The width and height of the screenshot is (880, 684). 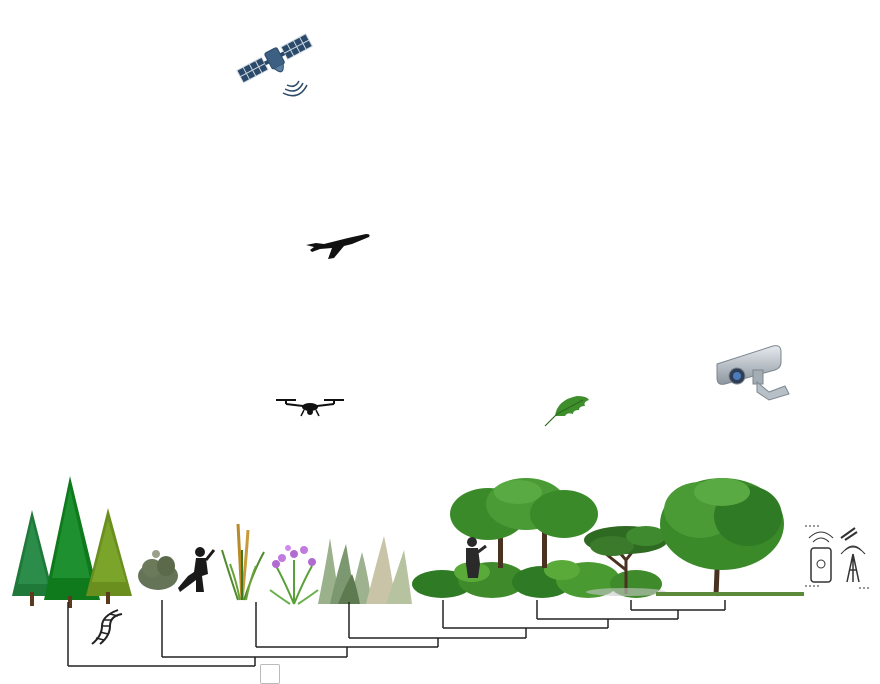 What do you see at coordinates (159, 569) in the screenshot?
I see `shrub-icon` at bounding box center [159, 569].